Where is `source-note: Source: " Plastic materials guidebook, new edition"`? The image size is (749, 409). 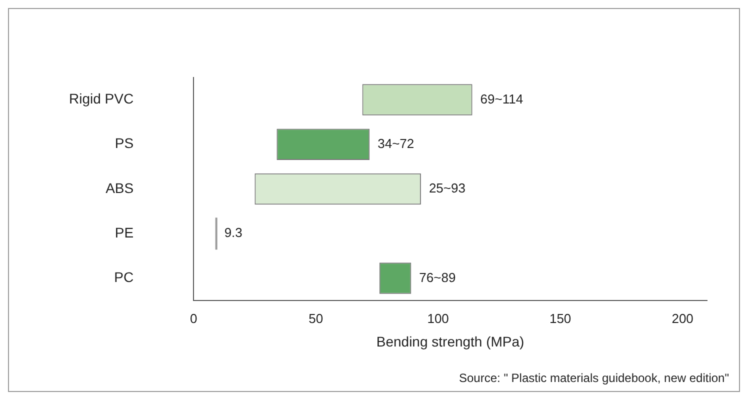
source-note: Source: " Plastic materials guidebook, new edition" is located at coordinates (594, 378).